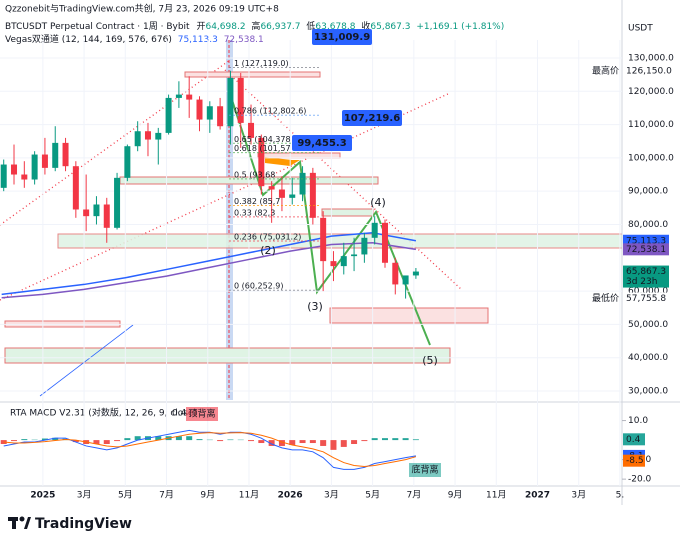 Image resolution: width=680 pixels, height=547 pixels. I want to click on value-tag-label: -8.5, so click(635, 461).